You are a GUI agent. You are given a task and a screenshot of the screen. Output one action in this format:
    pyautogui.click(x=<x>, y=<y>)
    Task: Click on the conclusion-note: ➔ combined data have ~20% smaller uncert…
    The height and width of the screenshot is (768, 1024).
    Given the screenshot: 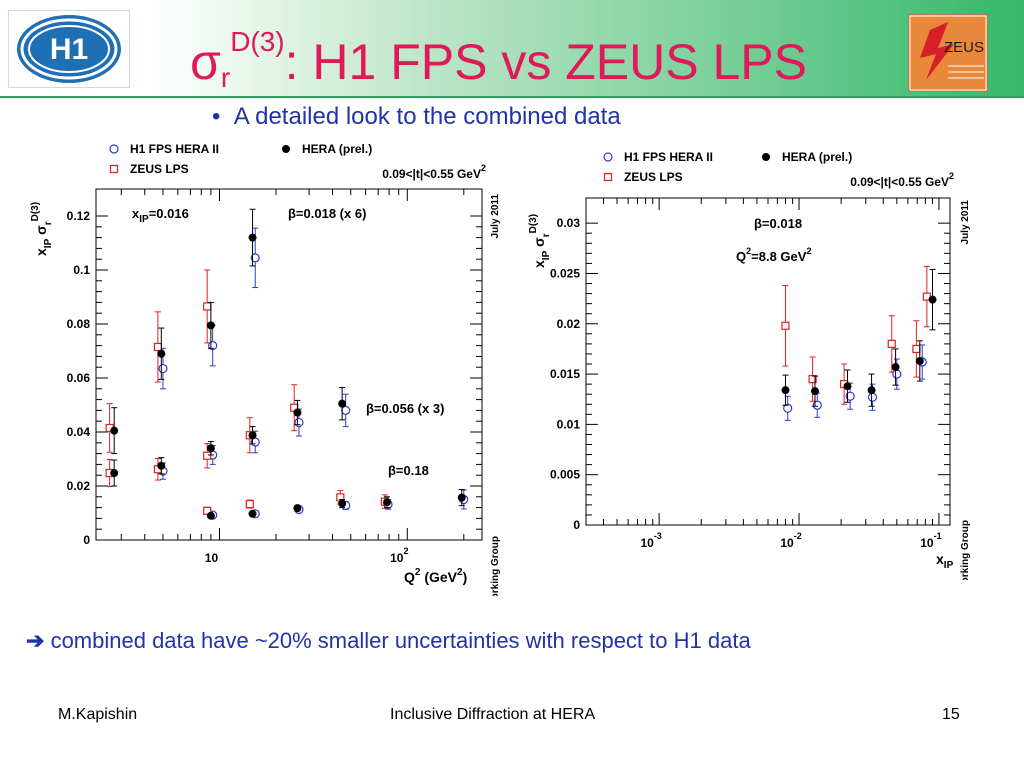 What is the action you would take?
    pyautogui.click(x=388, y=640)
    